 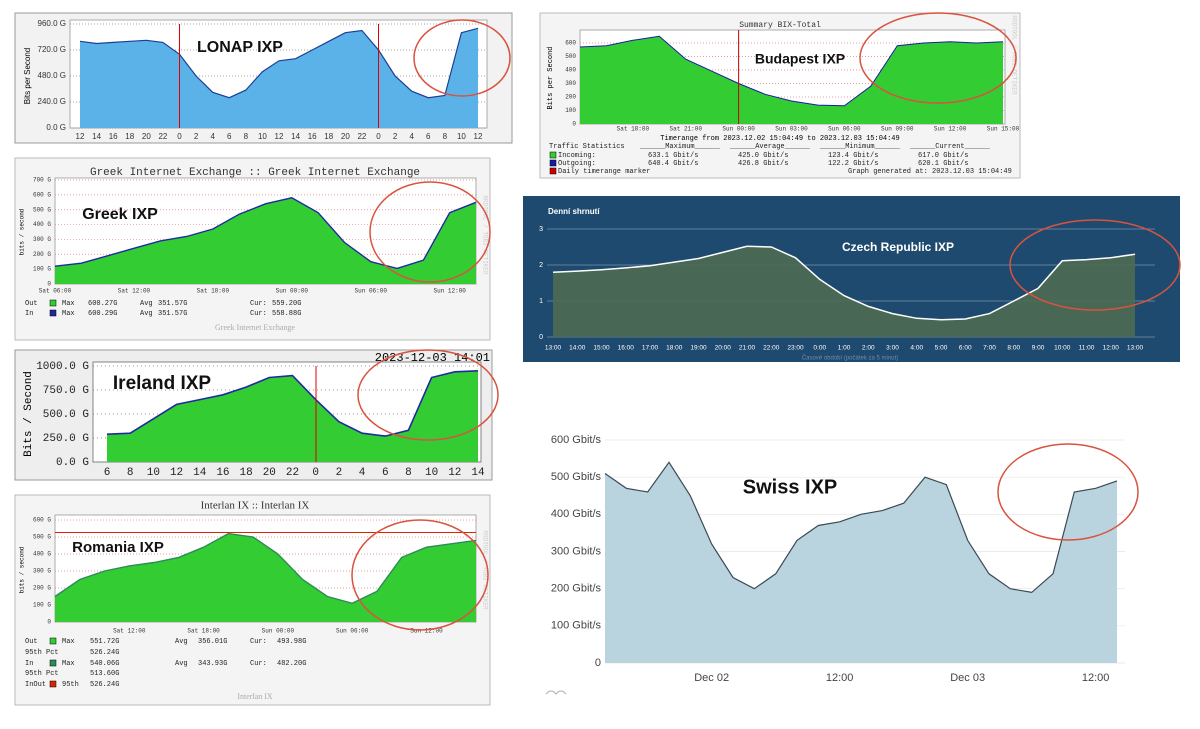 What do you see at coordinates (576, 440) in the screenshot?
I see `y-tick-label: 600 Gbit/s` at bounding box center [576, 440].